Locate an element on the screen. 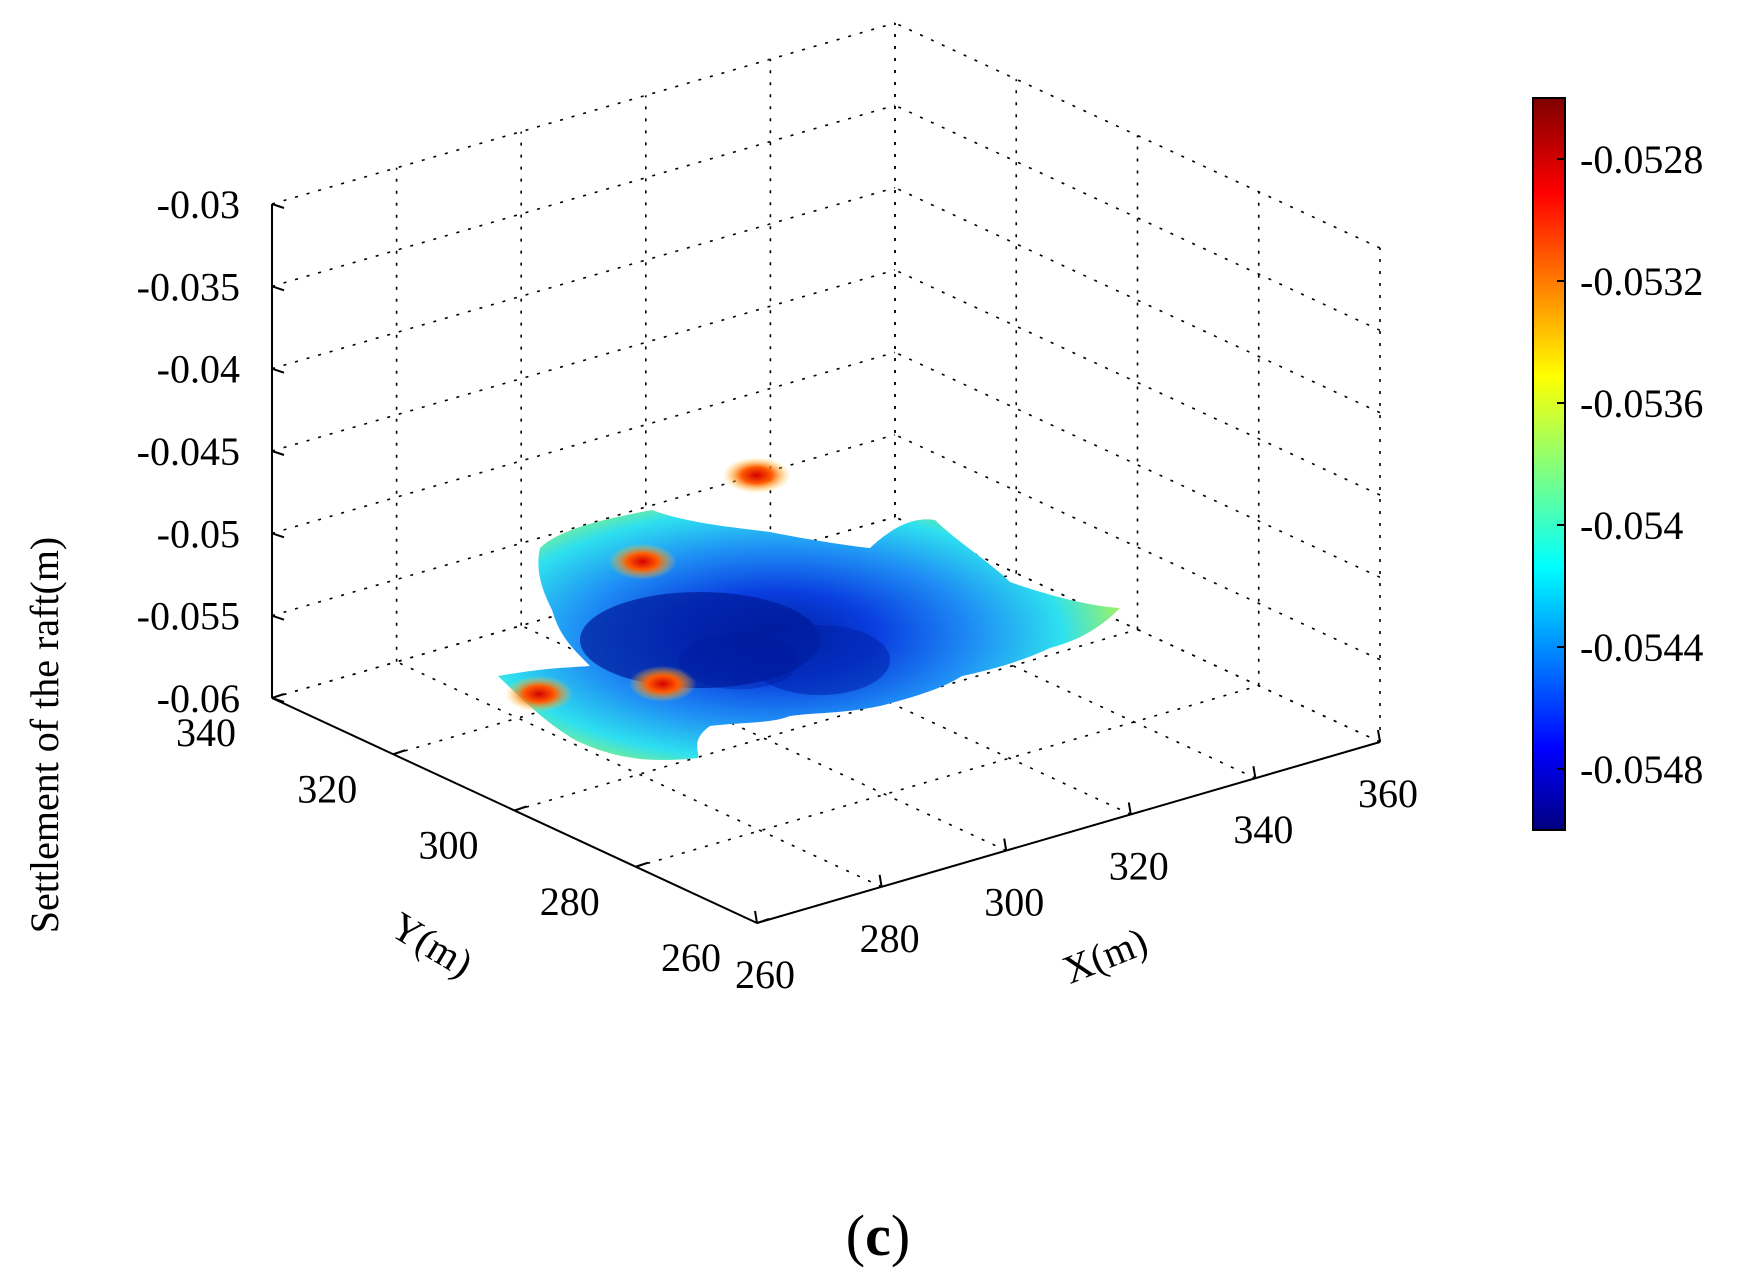 The image size is (1756, 1277). surface-trough is located at coordinates (738, 661).